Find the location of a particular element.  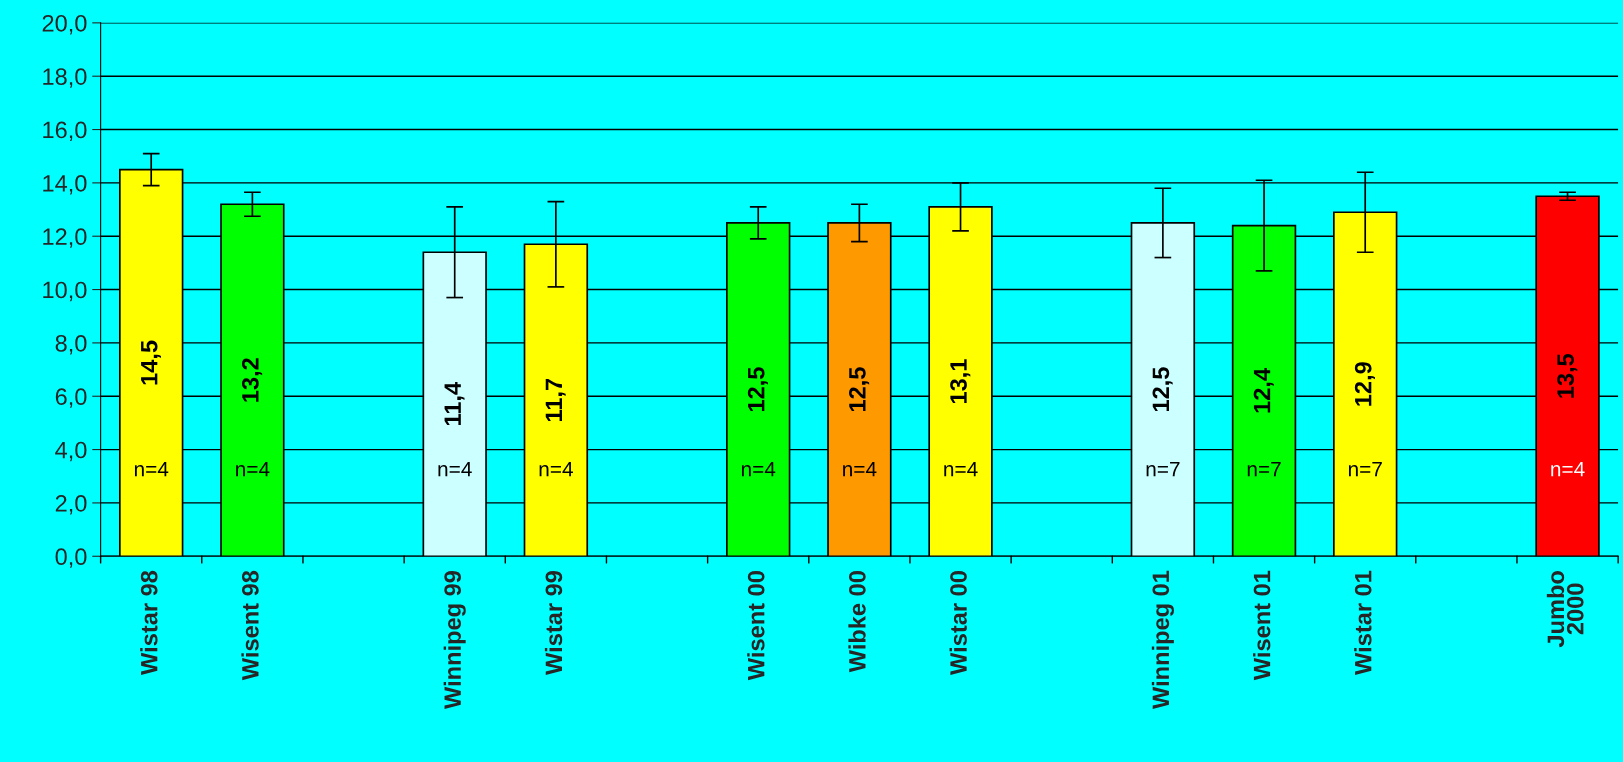

data-label: 13,5 is located at coordinates (1567, 375).